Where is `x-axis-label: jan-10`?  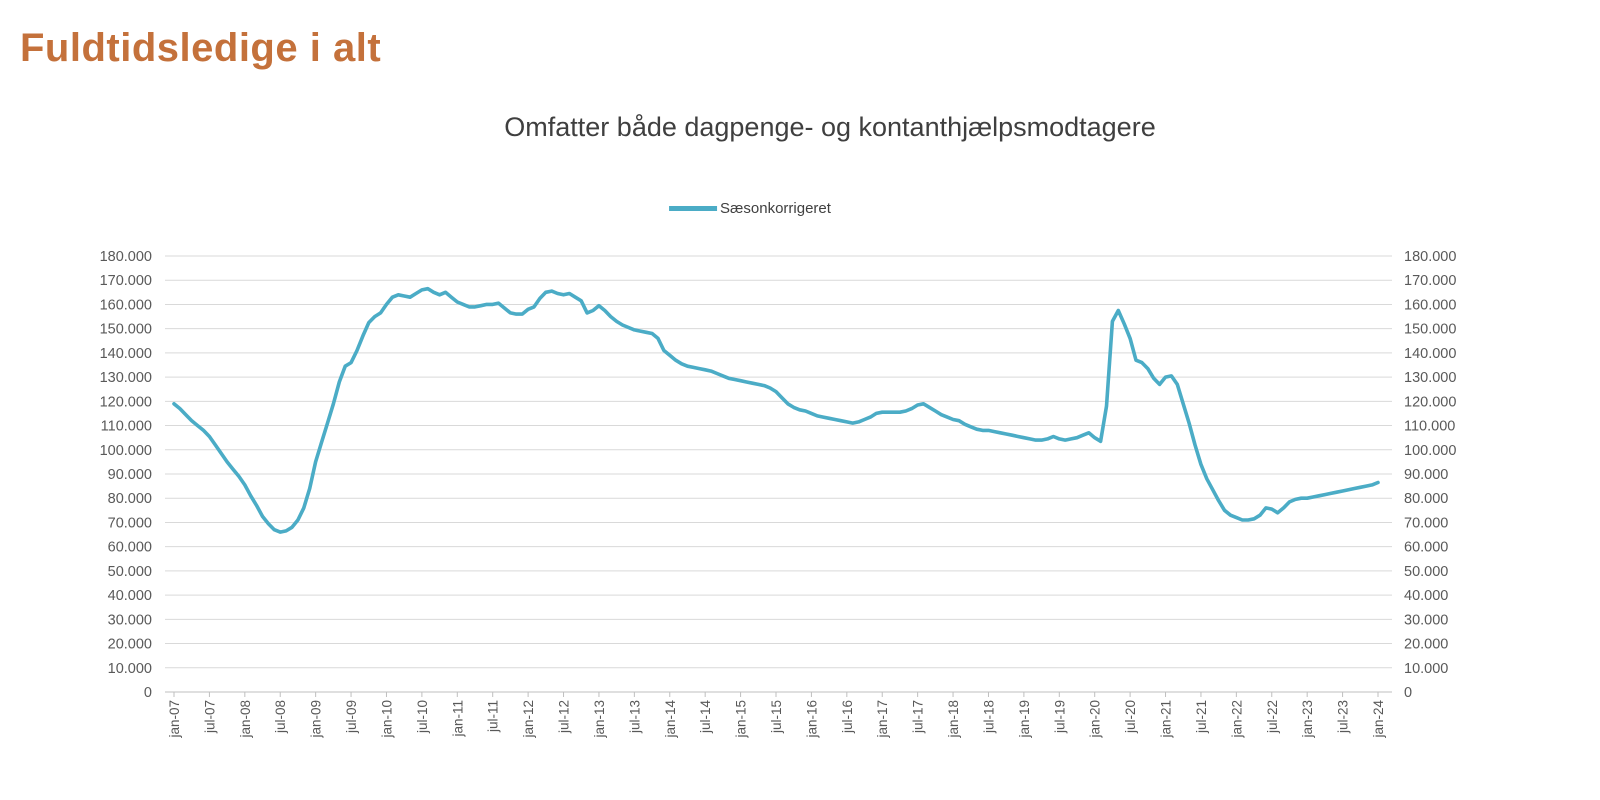 x-axis-label: jan-10 is located at coordinates (386, 719).